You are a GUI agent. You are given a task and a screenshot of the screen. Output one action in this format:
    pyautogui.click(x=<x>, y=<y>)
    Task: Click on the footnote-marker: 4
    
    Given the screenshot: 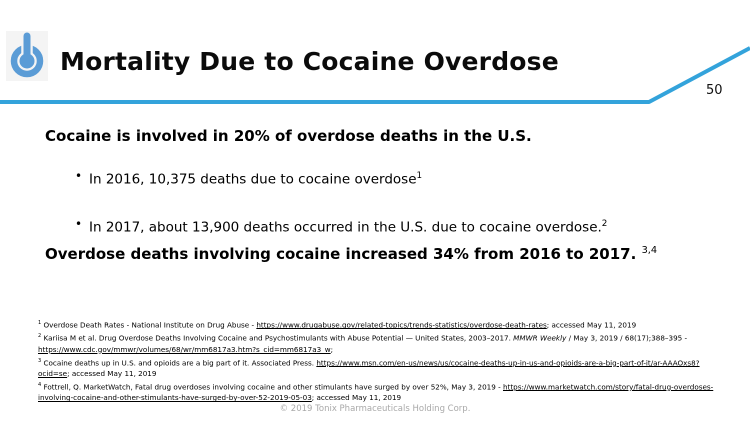 What is the action you would take?
    pyautogui.click(x=40, y=384)
    